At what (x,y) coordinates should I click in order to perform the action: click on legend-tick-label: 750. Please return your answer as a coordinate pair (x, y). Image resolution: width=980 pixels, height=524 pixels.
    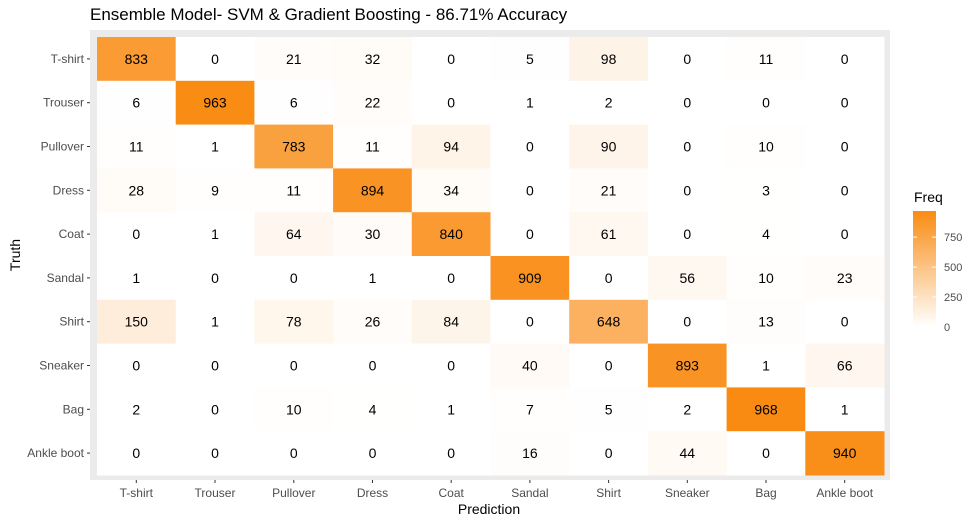
    Looking at the image, I should click on (953, 238).